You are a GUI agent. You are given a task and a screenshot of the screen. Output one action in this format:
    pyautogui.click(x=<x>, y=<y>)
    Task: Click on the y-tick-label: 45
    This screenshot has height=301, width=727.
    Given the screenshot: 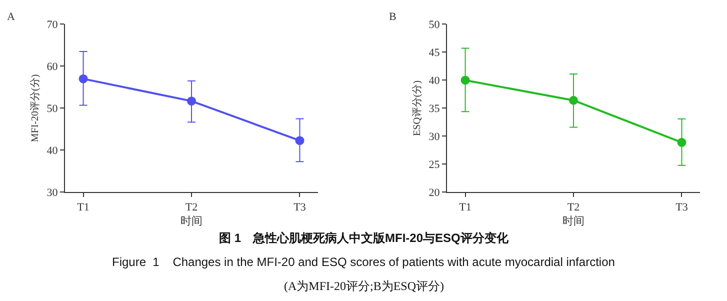 What is the action you would take?
    pyautogui.click(x=434, y=53)
    